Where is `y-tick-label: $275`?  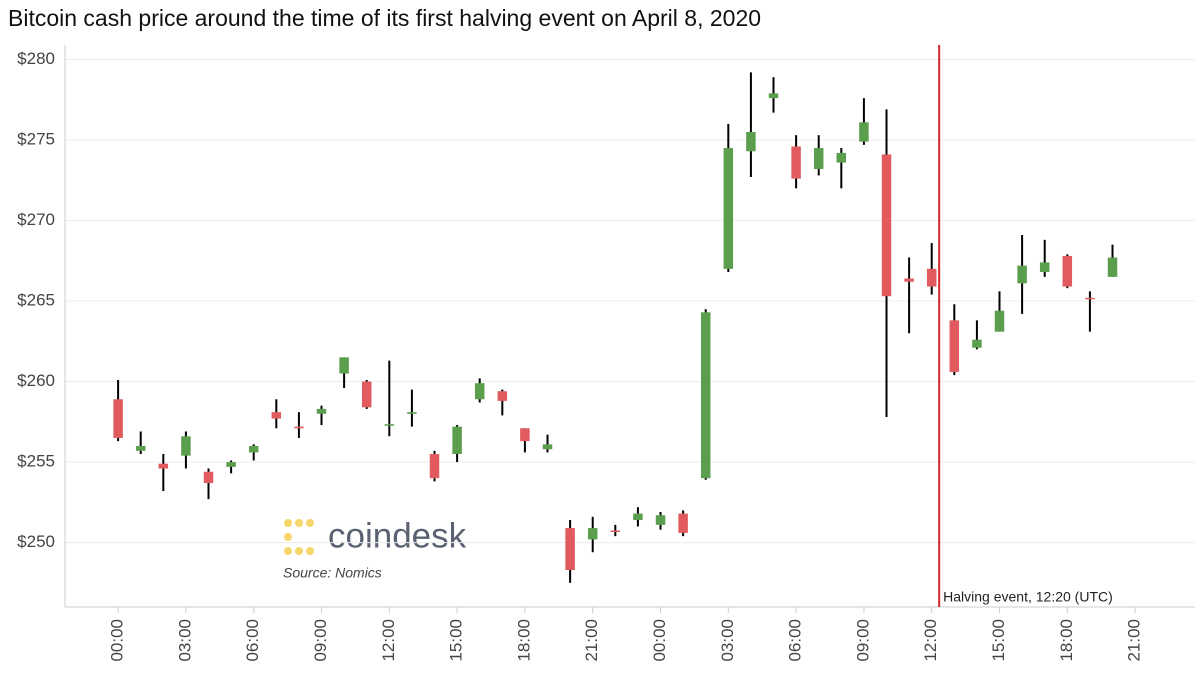
y-tick-label: $275 is located at coordinates (36, 138).